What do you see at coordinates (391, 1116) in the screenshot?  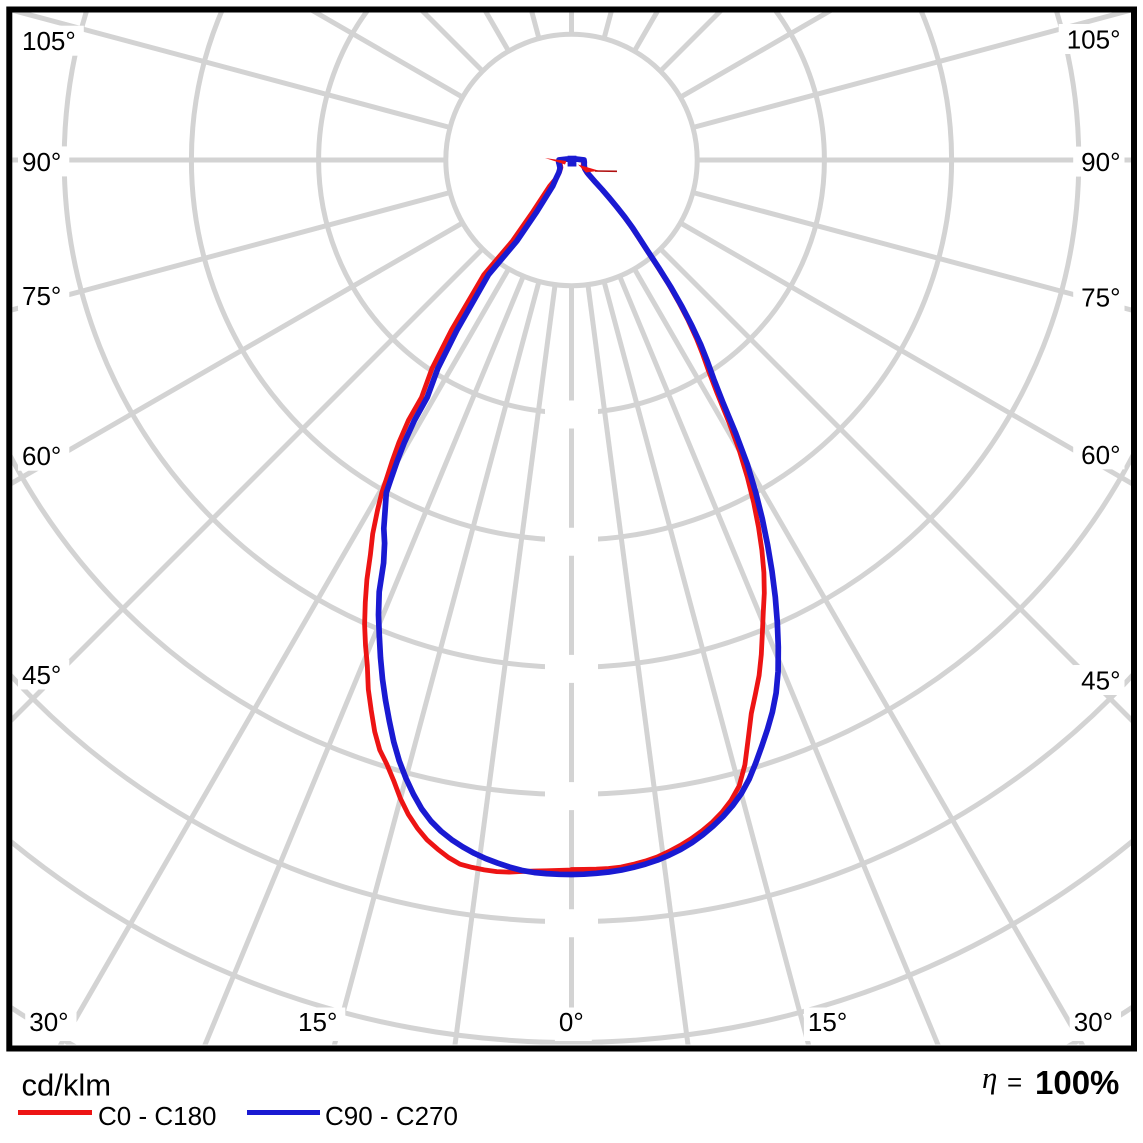 I see `svg-text: C90 - C270` at bounding box center [391, 1116].